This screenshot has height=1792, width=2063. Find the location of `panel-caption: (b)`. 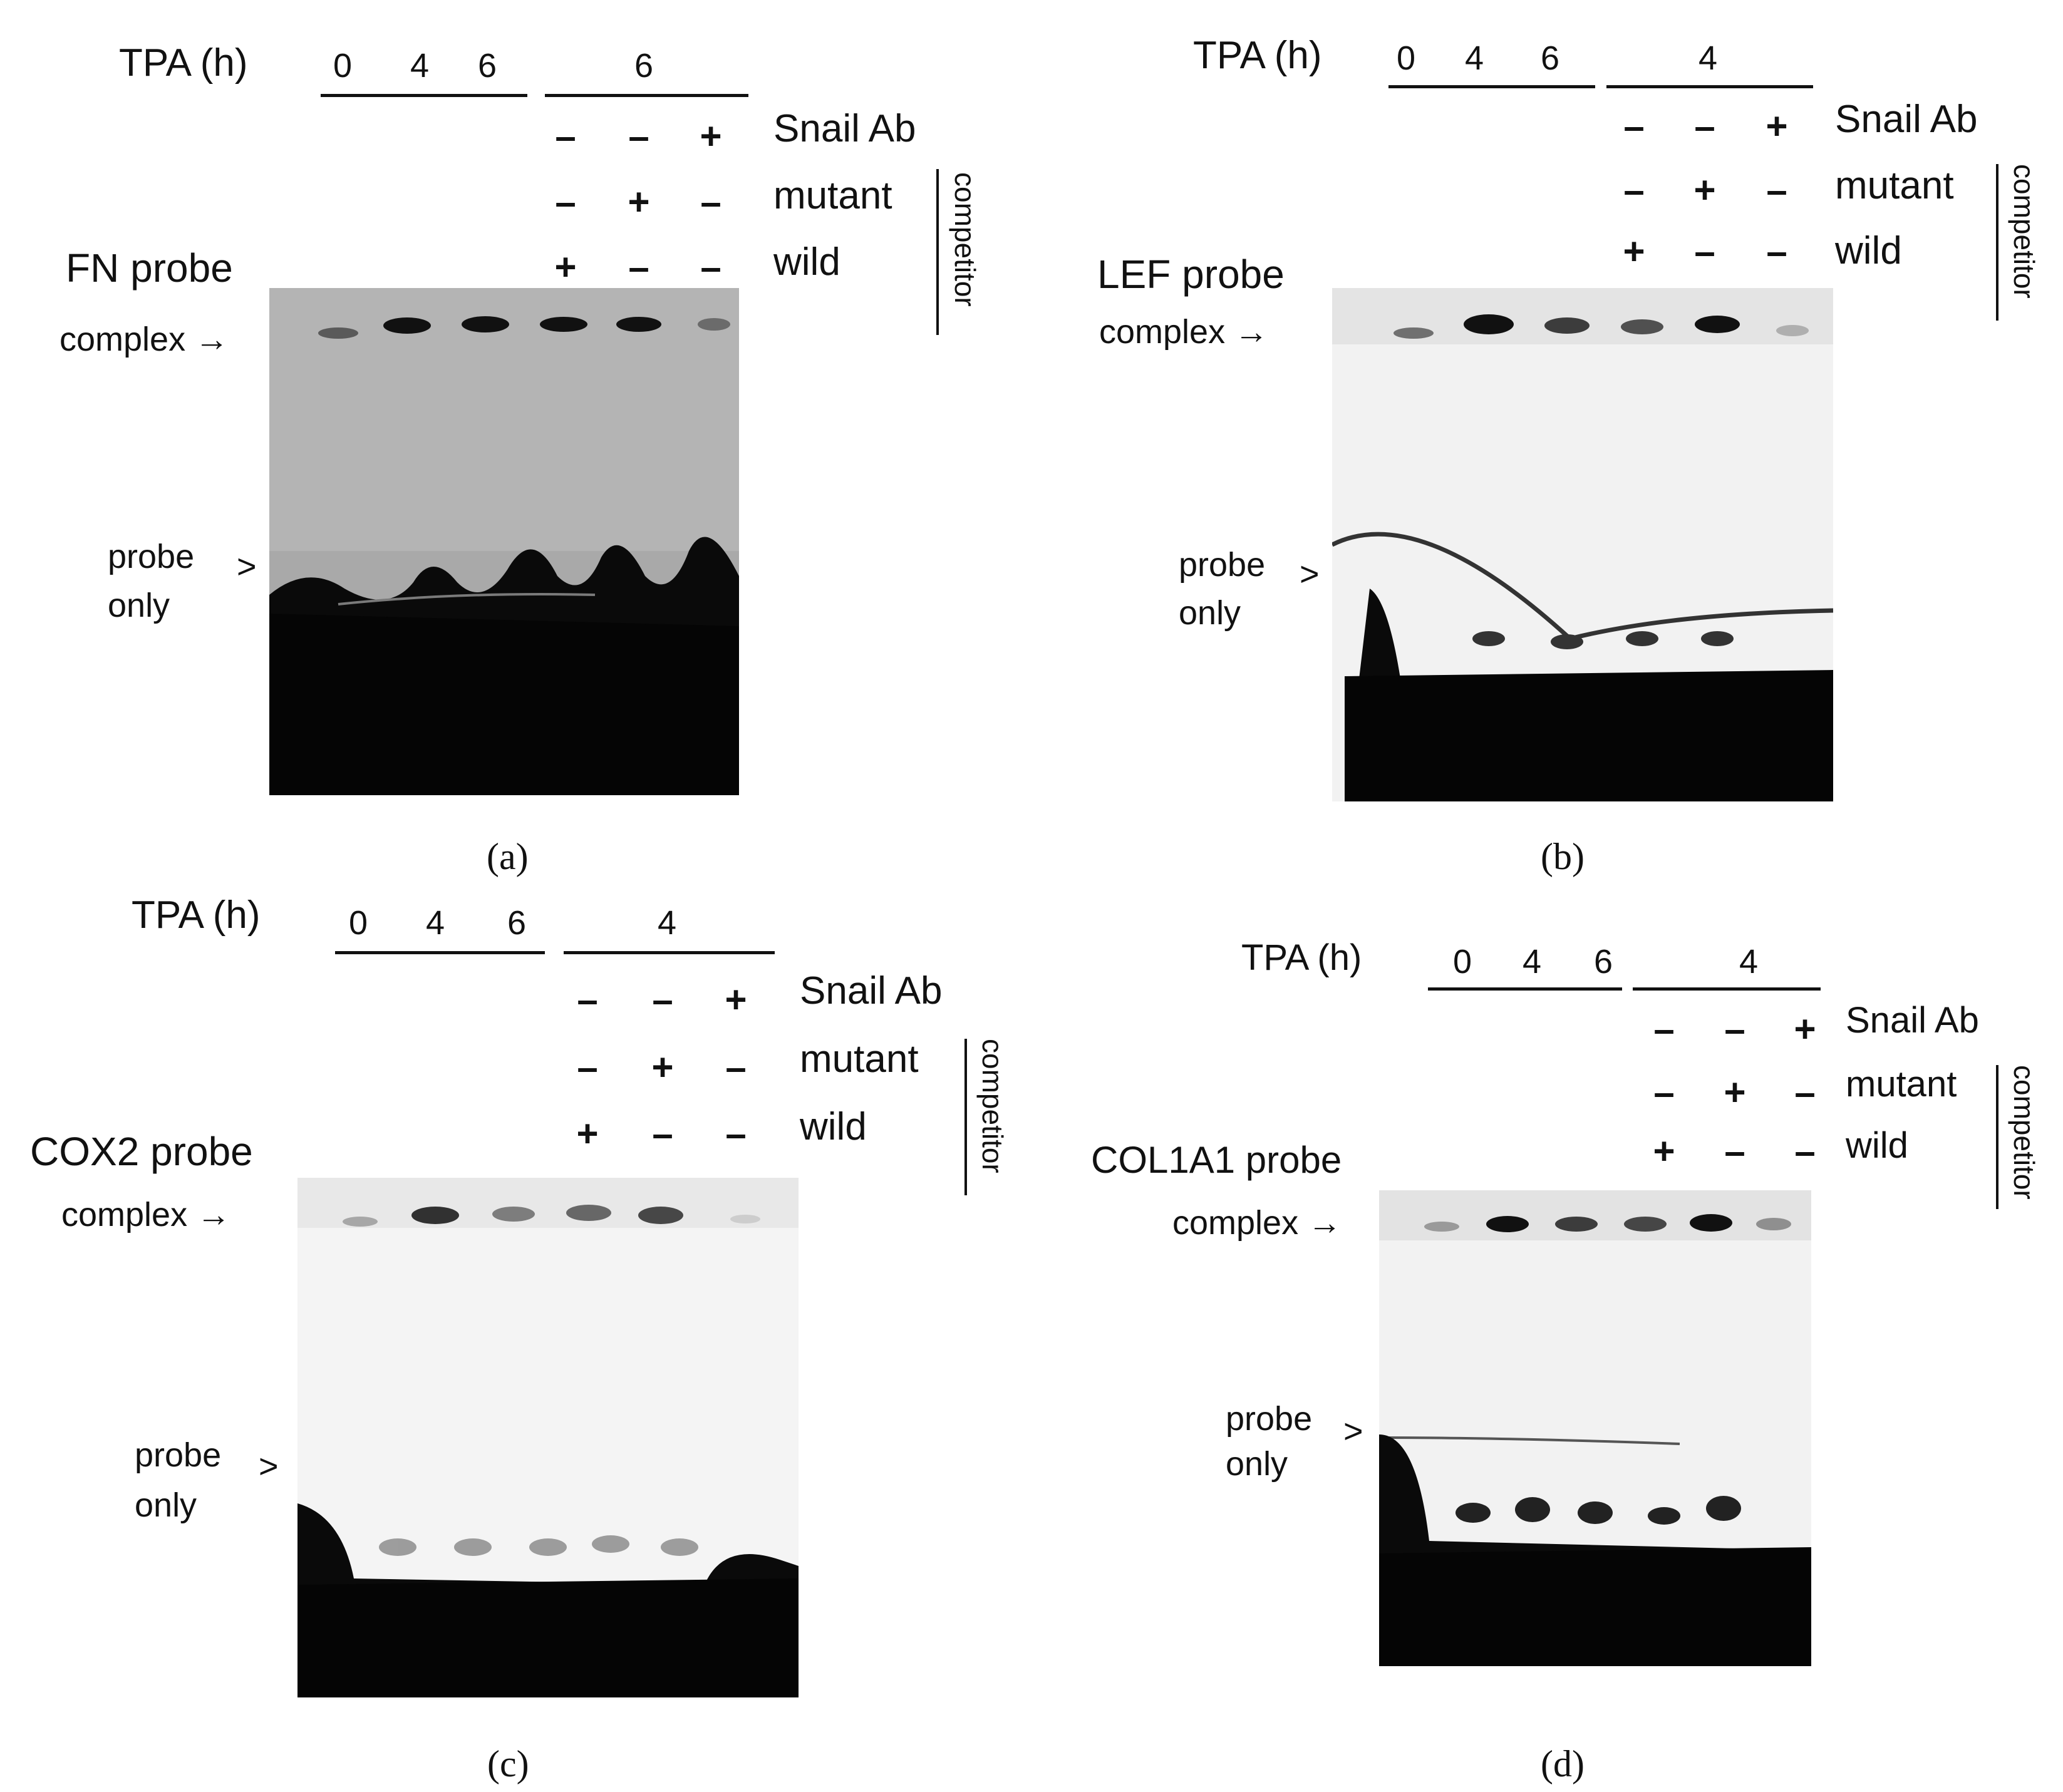

panel-caption: (b) is located at coordinates (1563, 856).